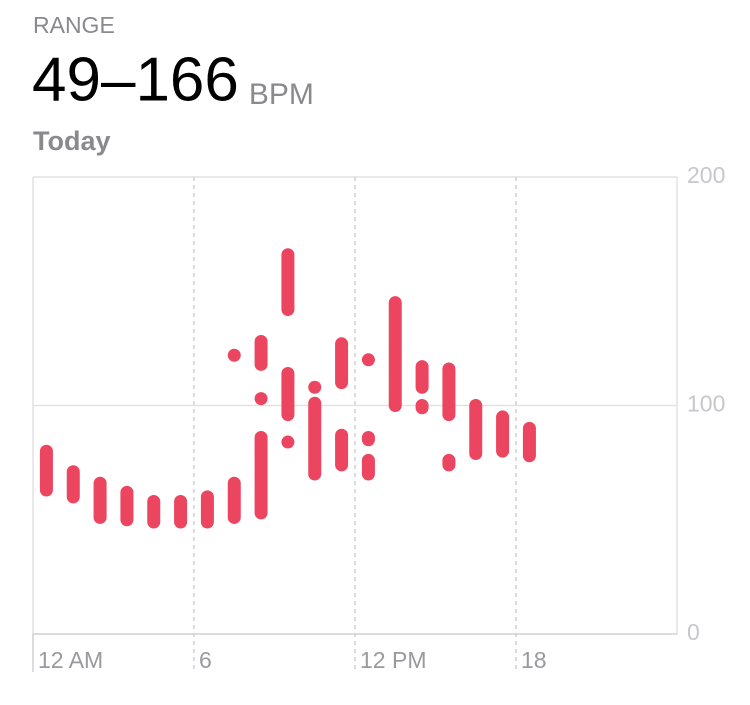  What do you see at coordinates (135, 79) in the screenshot?
I see `headline-value: 49–166` at bounding box center [135, 79].